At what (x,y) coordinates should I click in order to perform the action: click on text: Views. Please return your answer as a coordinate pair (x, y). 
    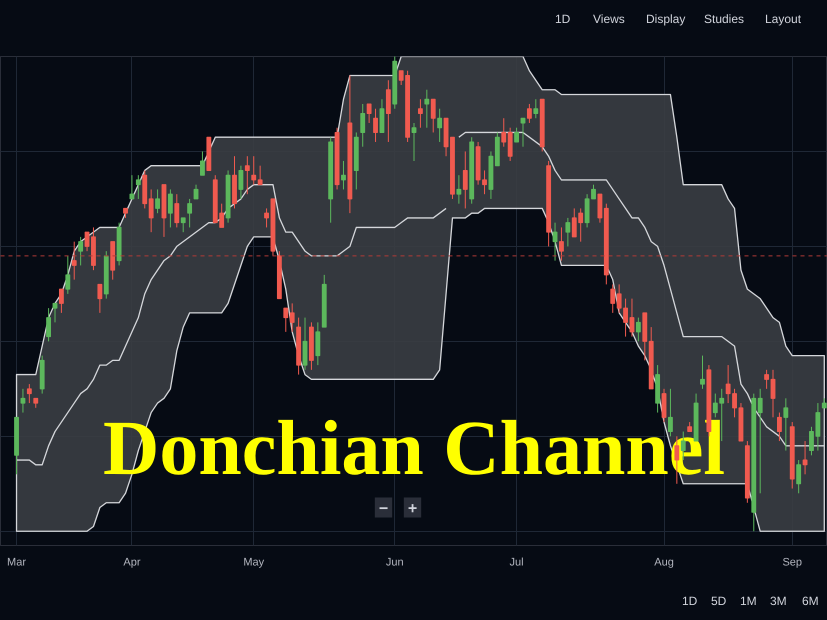
    Looking at the image, I should click on (609, 19).